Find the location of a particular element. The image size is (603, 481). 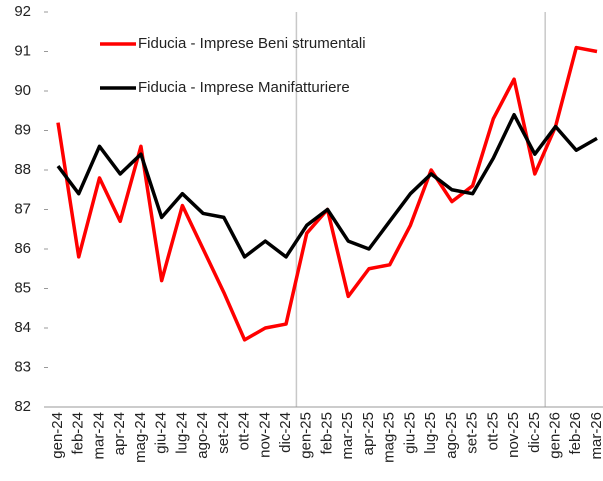

x-tick-label: dic-24 is located at coordinates (285, 432).